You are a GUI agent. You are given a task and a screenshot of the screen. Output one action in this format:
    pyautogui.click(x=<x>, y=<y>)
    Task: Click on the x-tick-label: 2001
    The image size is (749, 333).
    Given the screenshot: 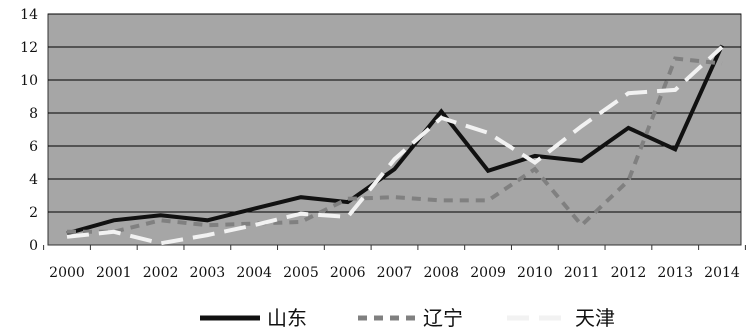 What is the action you would take?
    pyautogui.click(x=114, y=273)
    